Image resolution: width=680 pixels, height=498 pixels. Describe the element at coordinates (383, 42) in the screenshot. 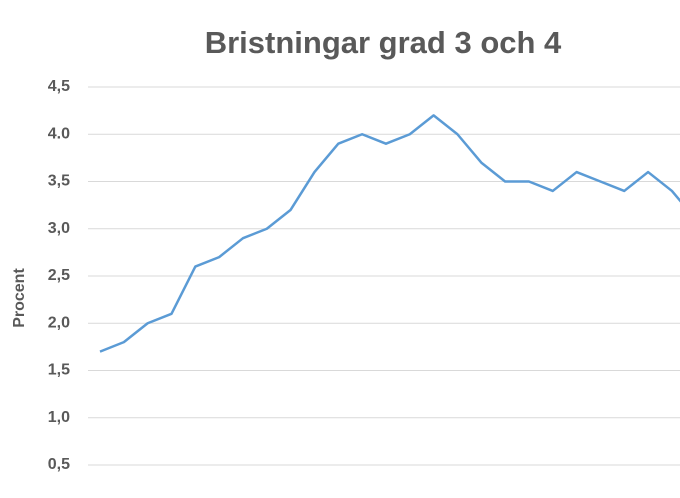

I see `chart-title: Bristningar grad 3 och 4` at that location.